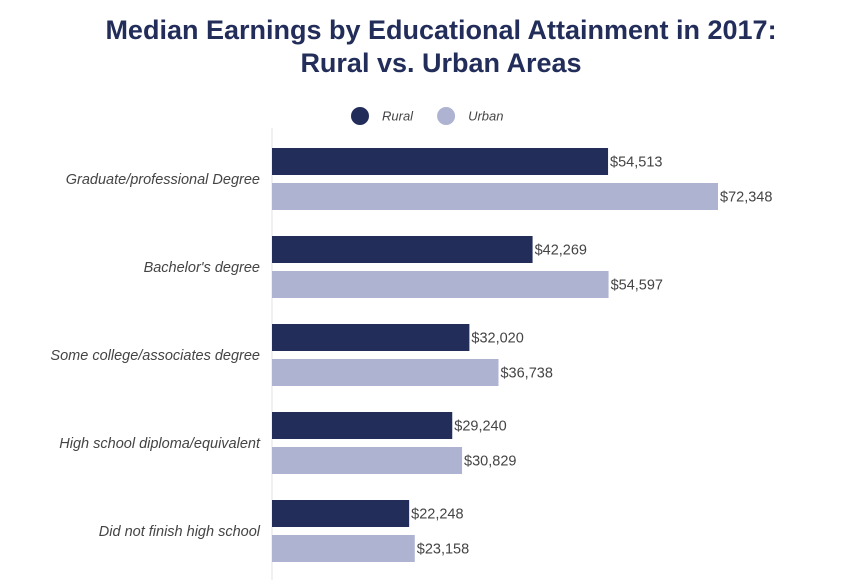  What do you see at coordinates (437, 514) in the screenshot?
I see `value-label: $22,248` at bounding box center [437, 514].